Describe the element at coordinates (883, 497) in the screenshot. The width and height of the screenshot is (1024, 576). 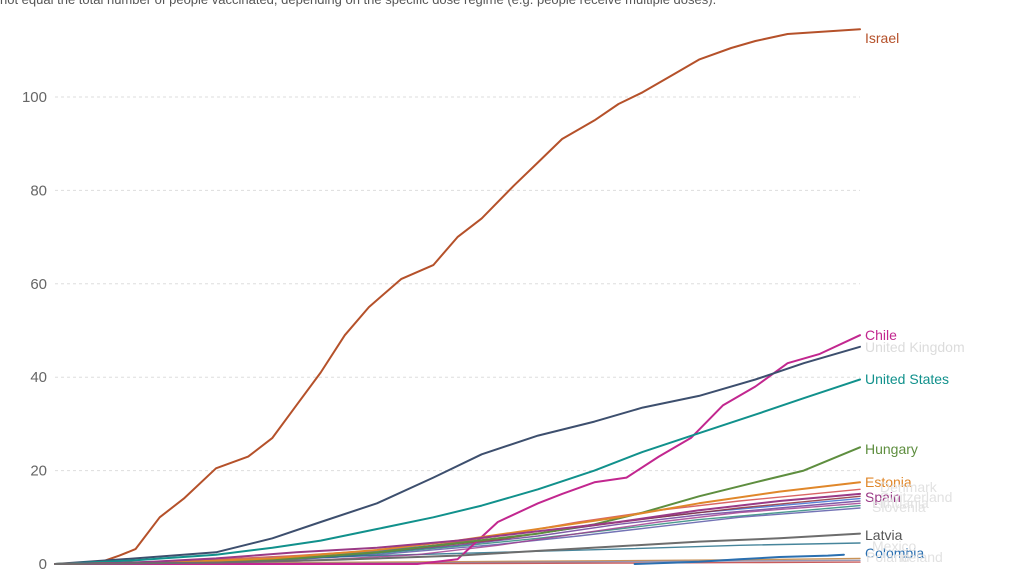
I see `series-label-spain: Spain` at that location.